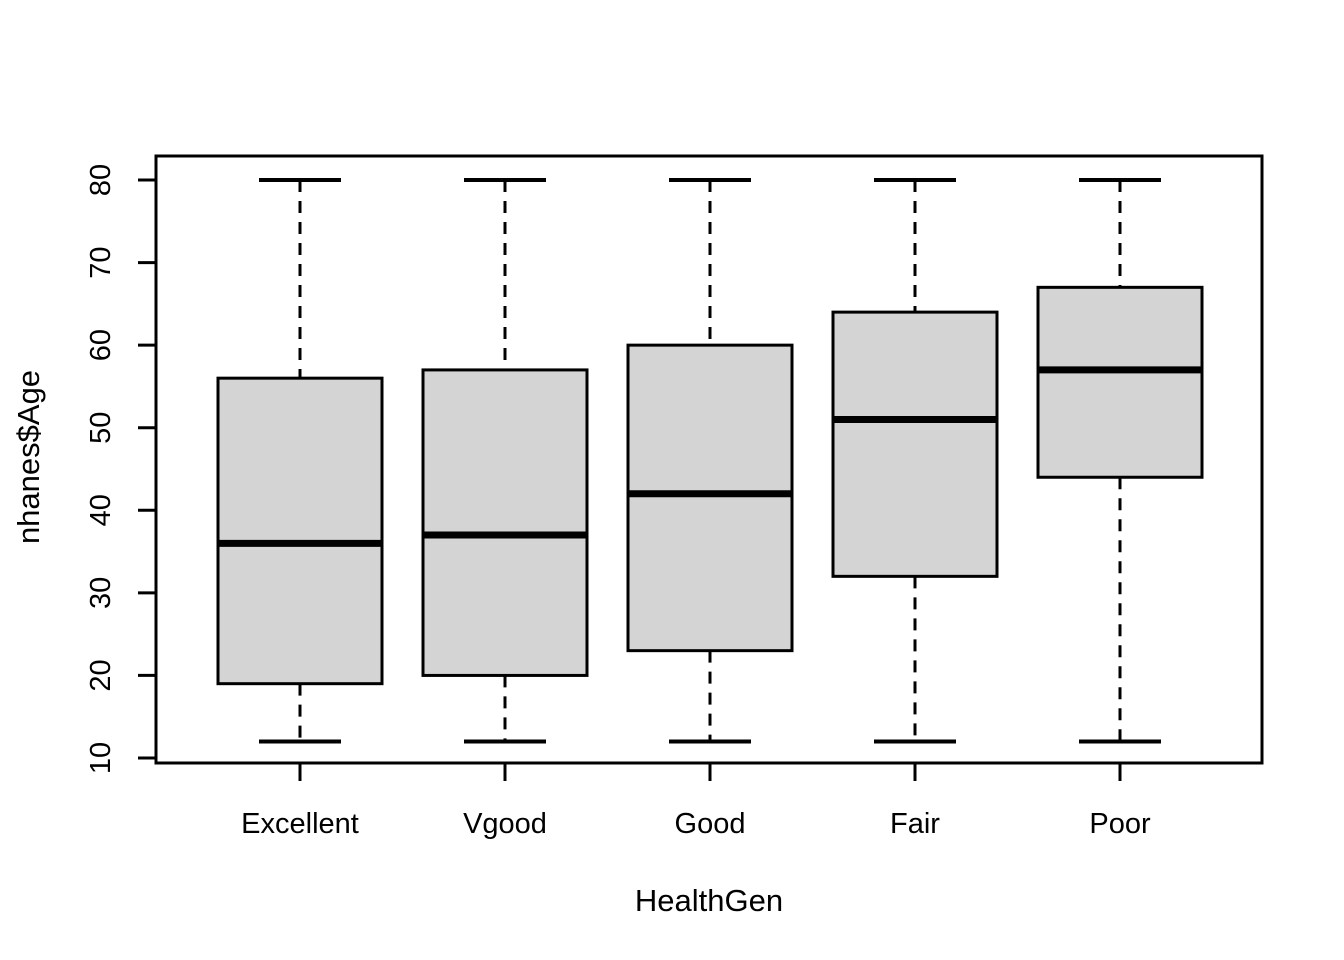  I want to click on y-tick-label: 30, so click(101, 593).